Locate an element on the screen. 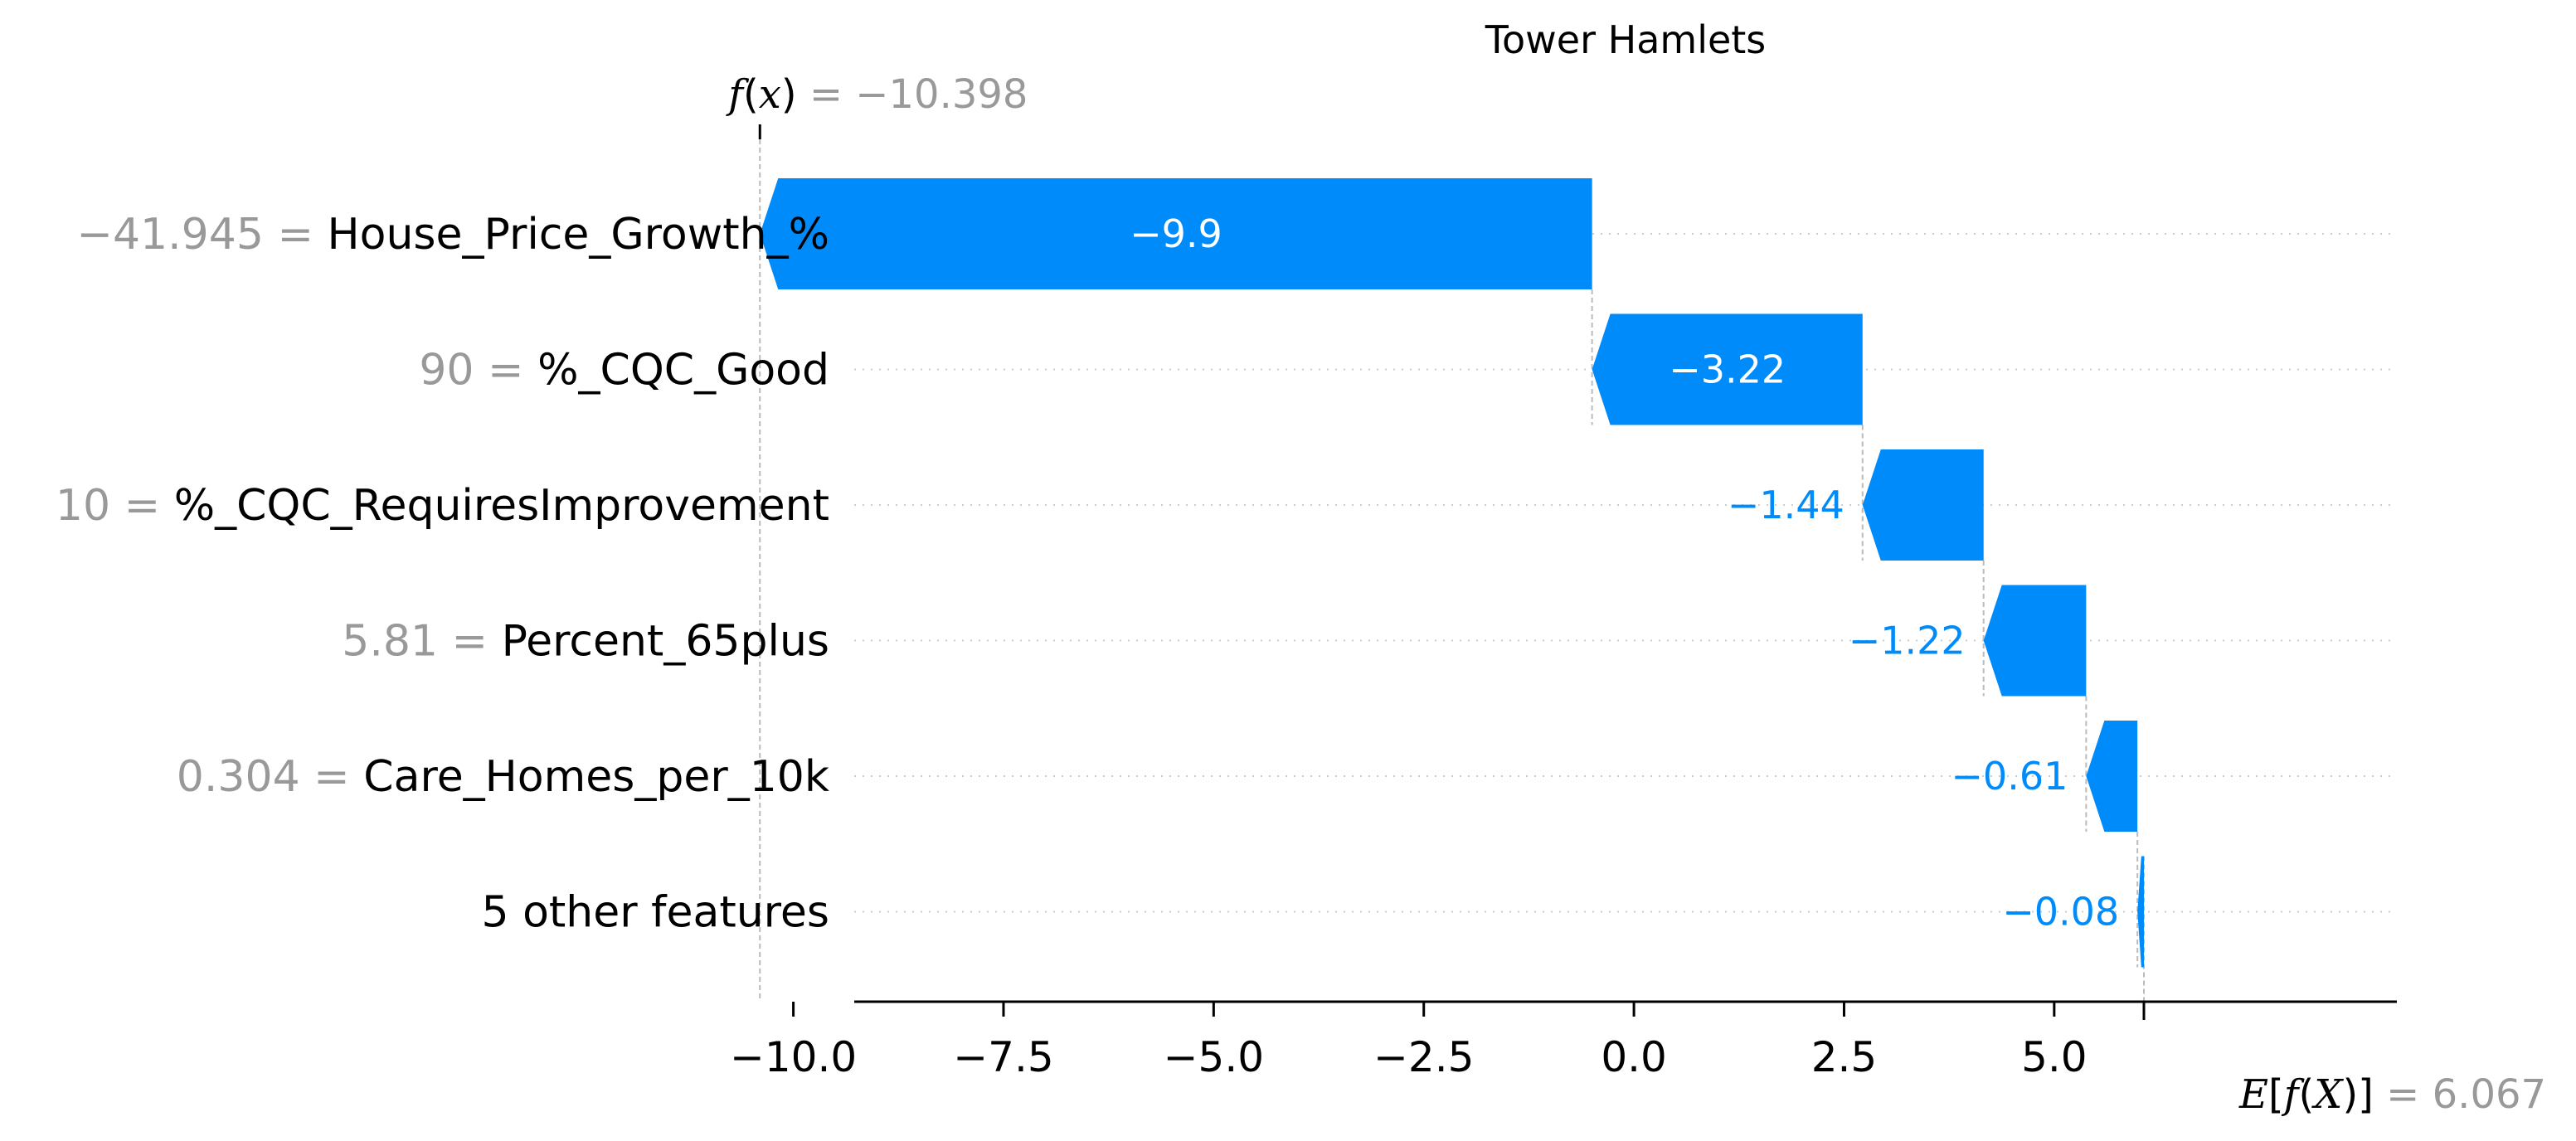 This screenshot has height=1141, width=2576. x-tick-label: 5.0 is located at coordinates (2054, 1057).